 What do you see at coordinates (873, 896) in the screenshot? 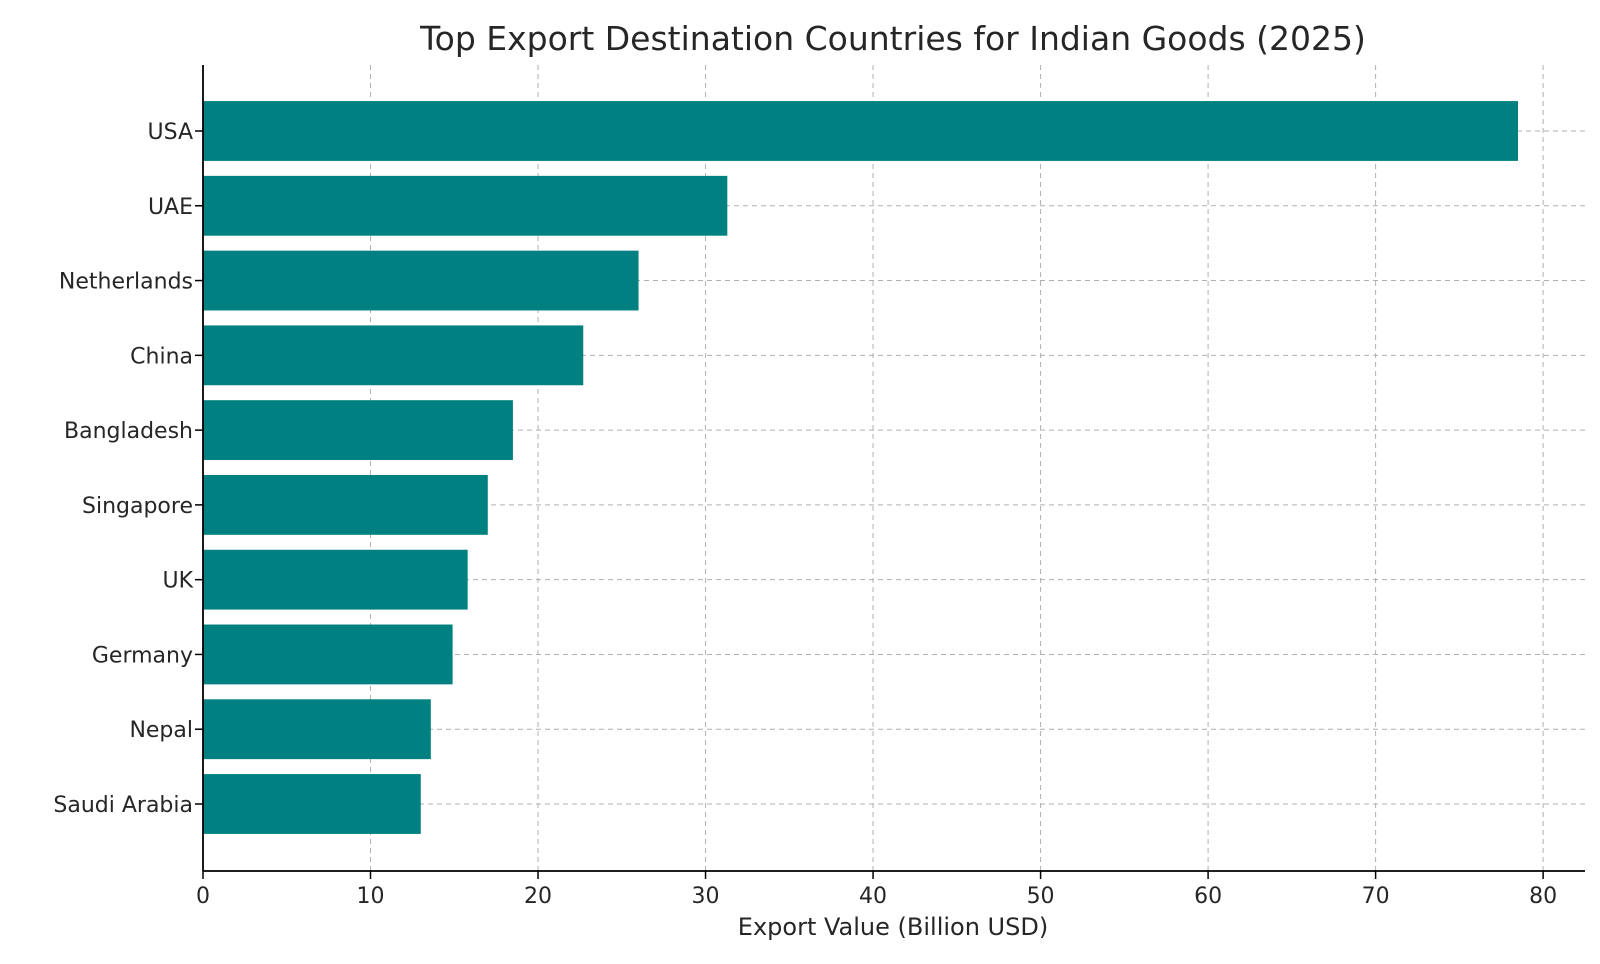
I see `x-tick-label: 40` at bounding box center [873, 896].